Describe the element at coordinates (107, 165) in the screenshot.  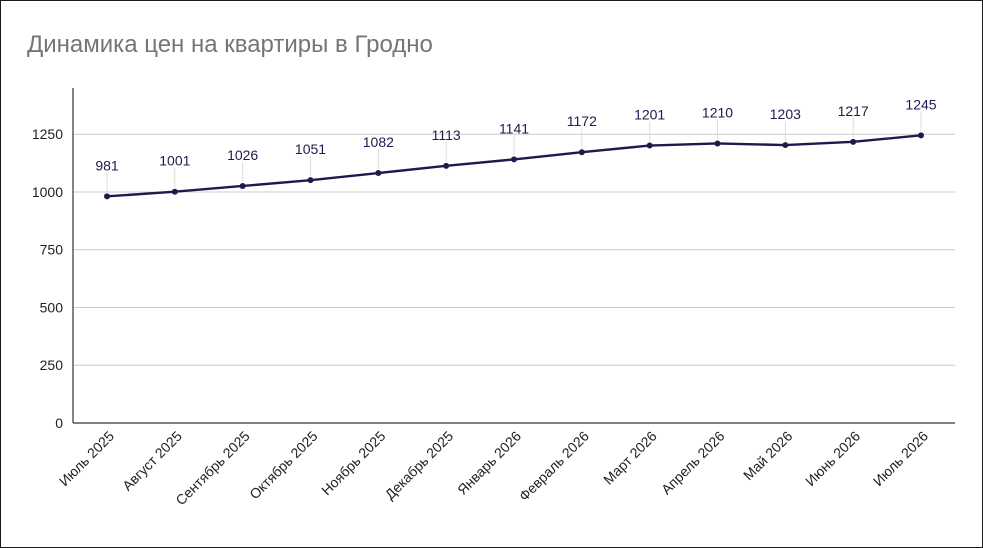
I see `data-label: 981` at that location.